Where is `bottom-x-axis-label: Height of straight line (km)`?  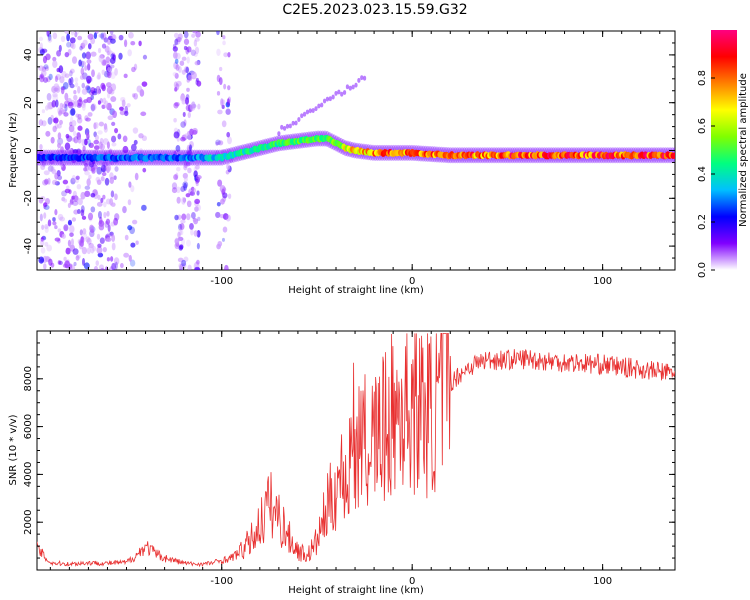 bottom-x-axis-label: Height of straight line (km) is located at coordinates (356, 590).